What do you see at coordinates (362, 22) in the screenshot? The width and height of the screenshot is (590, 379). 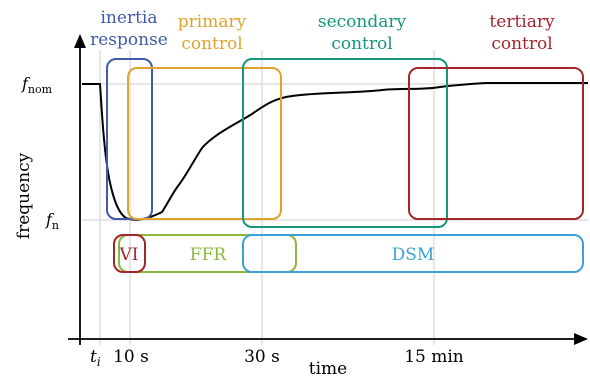 I see `secondary-label-line1: secondary` at bounding box center [362, 22].